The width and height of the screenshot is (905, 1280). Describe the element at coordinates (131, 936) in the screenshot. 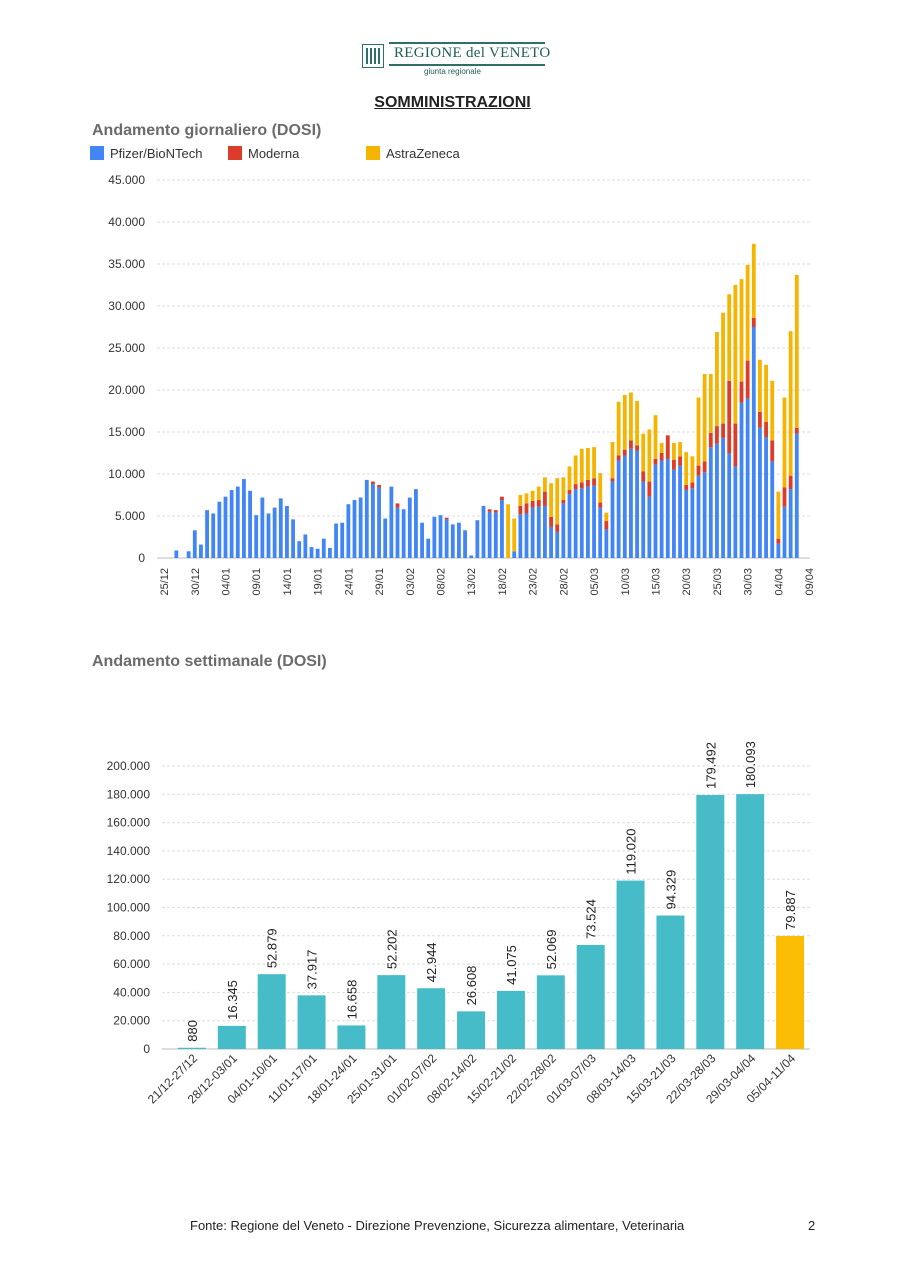

I see `weekly-y-tick-label: 80.000` at that location.